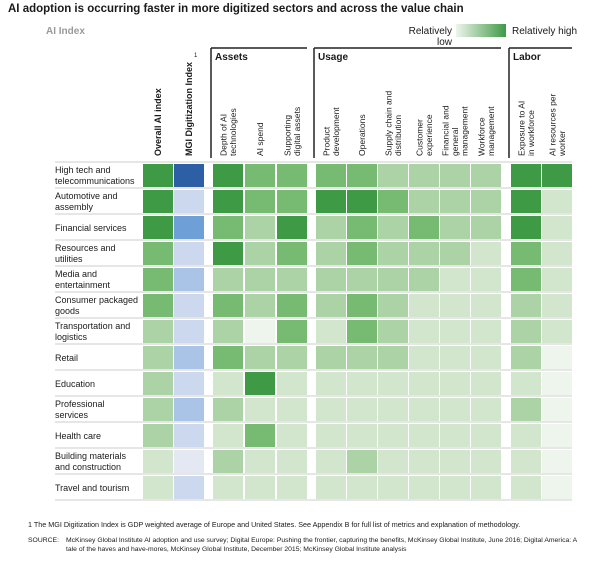 This screenshot has width=600, height=561. What do you see at coordinates (83, 170) in the screenshot?
I see `row-label: High tech and` at bounding box center [83, 170].